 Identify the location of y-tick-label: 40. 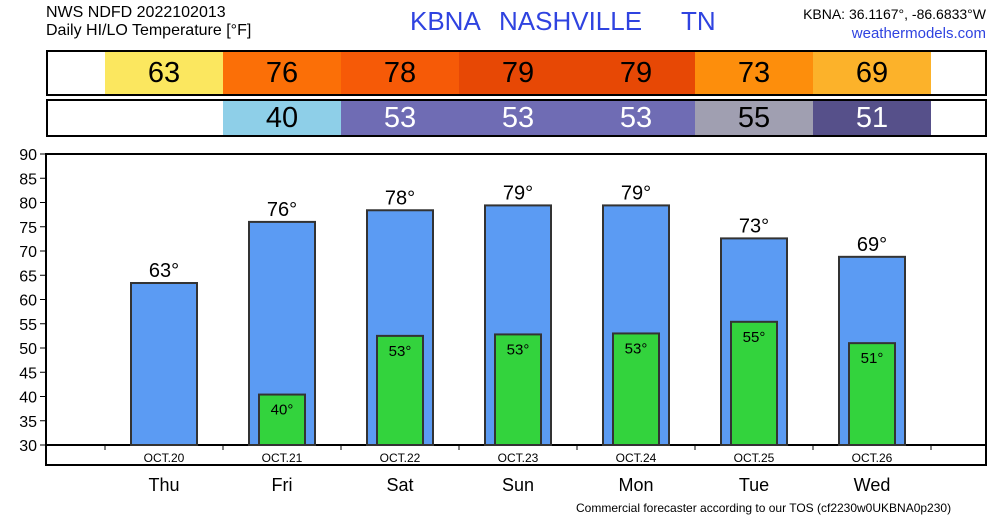
(28, 398).